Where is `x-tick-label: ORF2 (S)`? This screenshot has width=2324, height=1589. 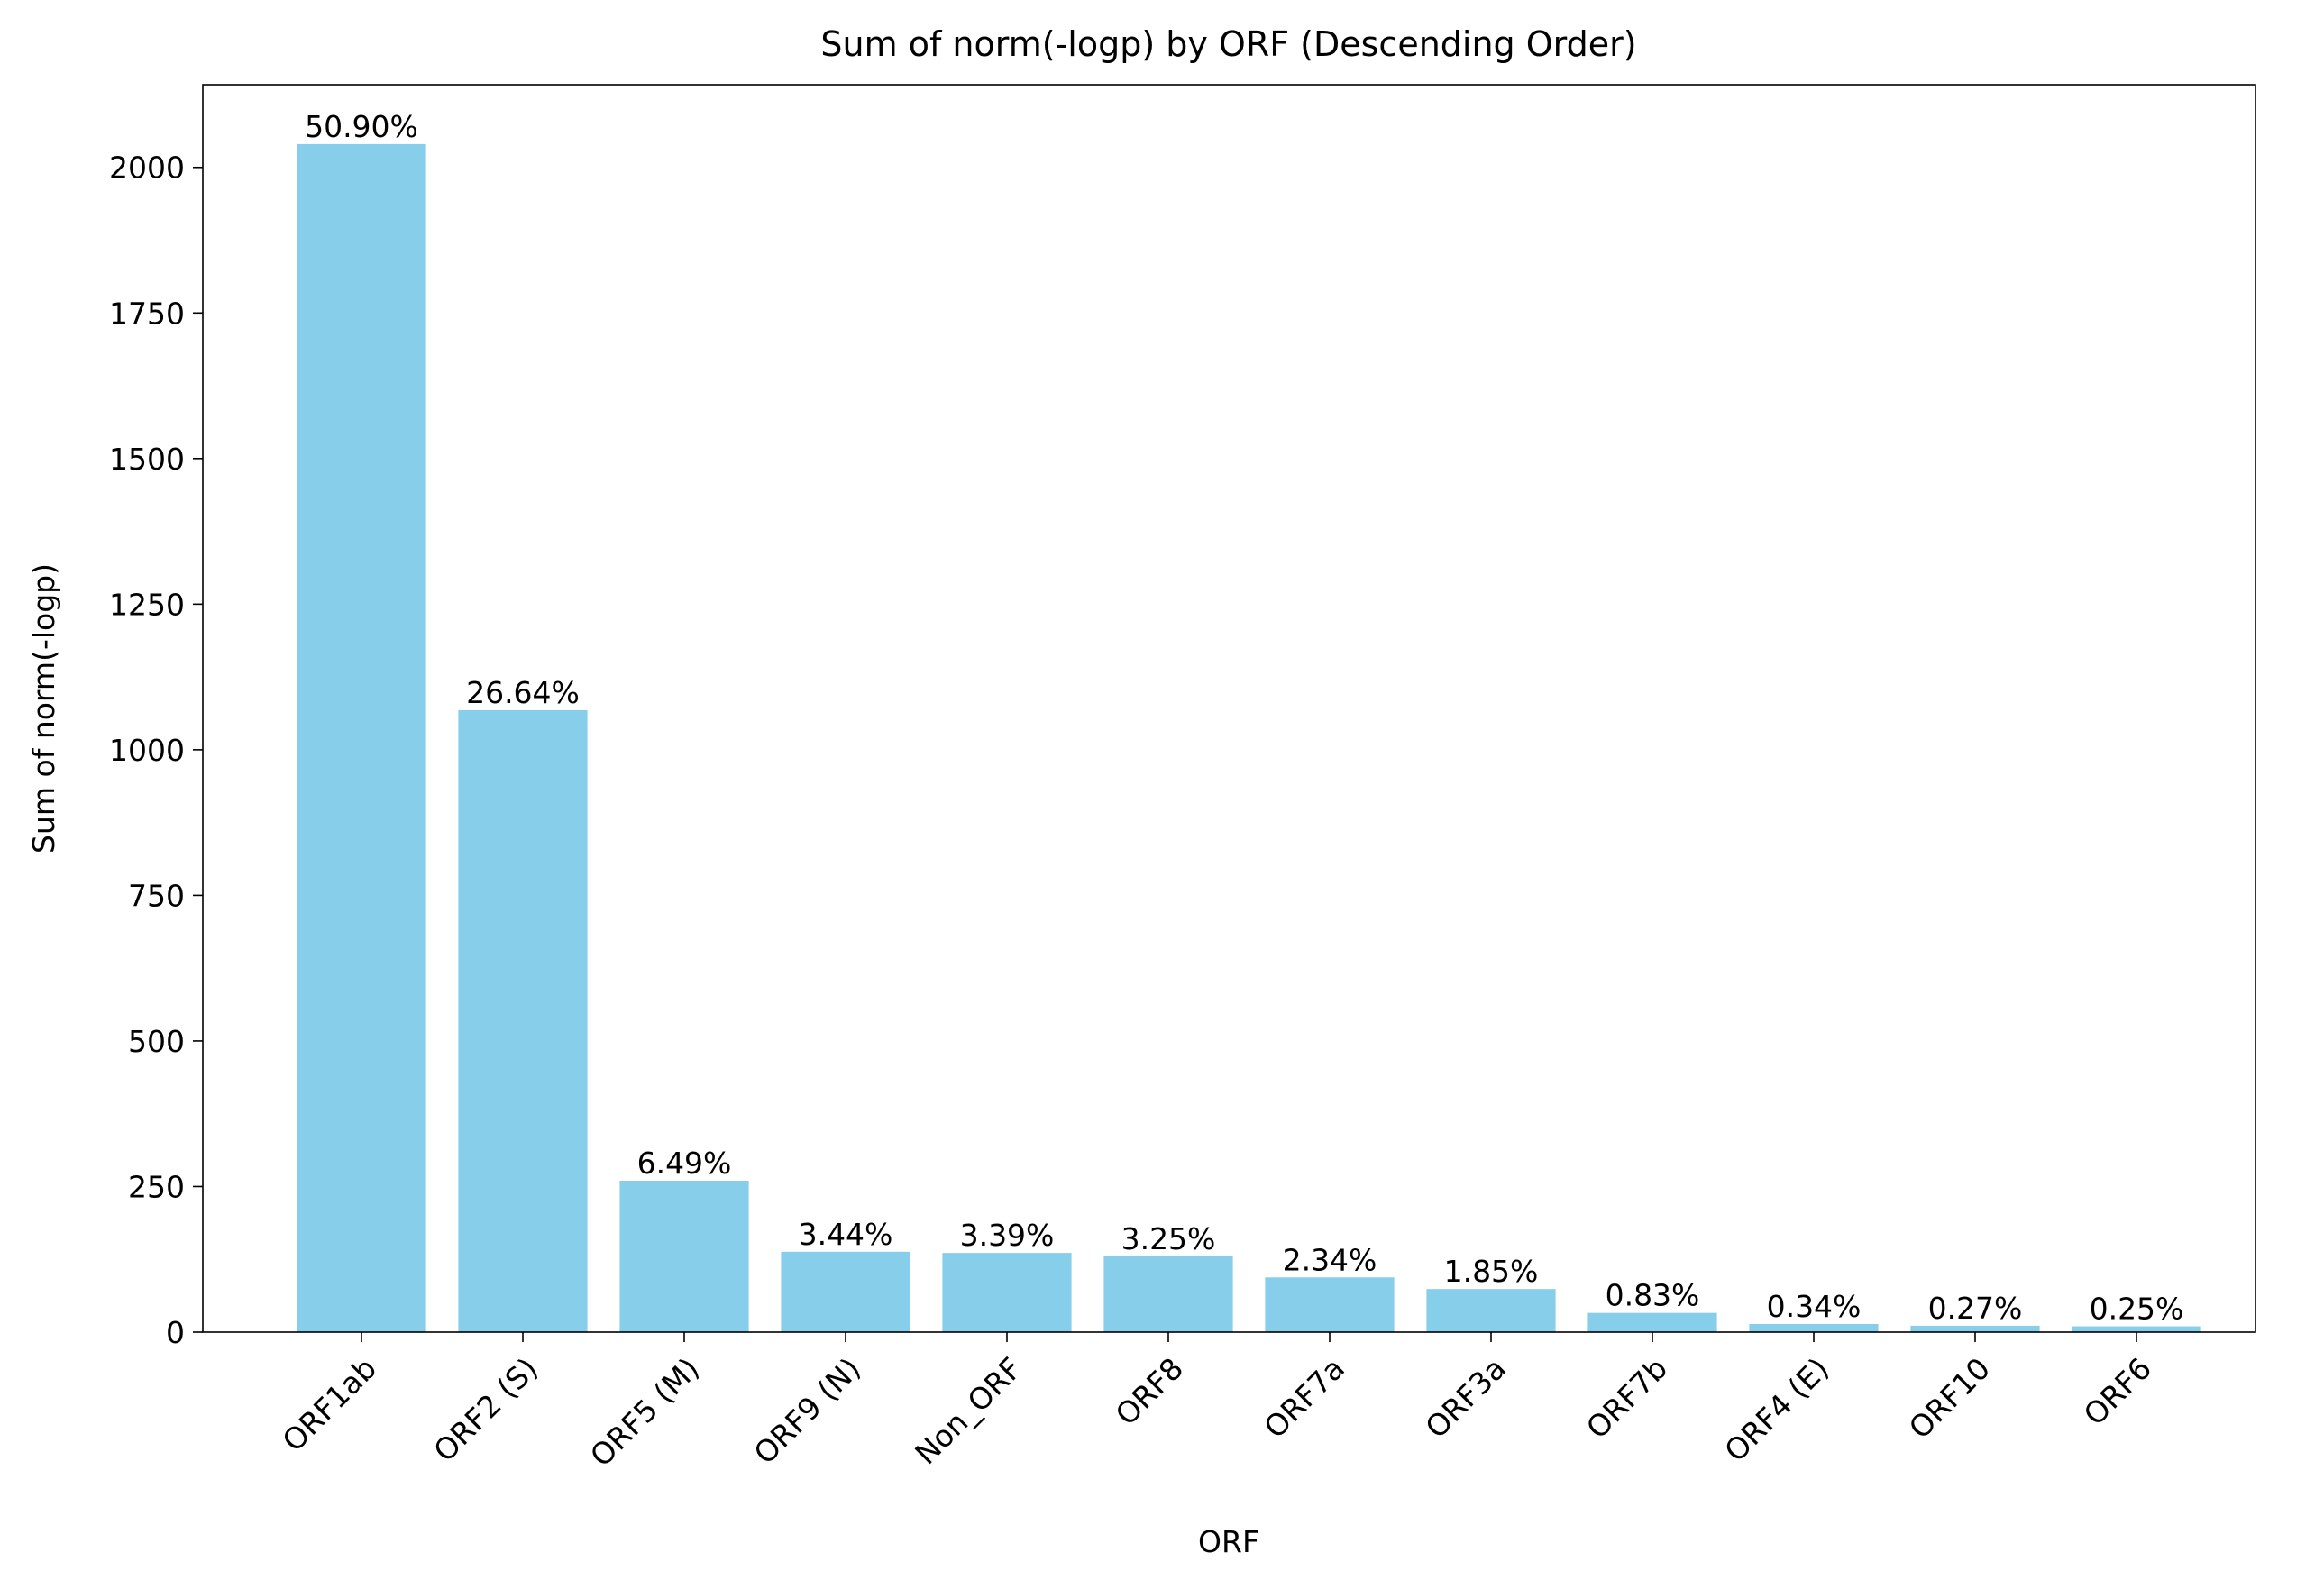 x-tick-label: ORF2 (S) is located at coordinates (485, 1410).